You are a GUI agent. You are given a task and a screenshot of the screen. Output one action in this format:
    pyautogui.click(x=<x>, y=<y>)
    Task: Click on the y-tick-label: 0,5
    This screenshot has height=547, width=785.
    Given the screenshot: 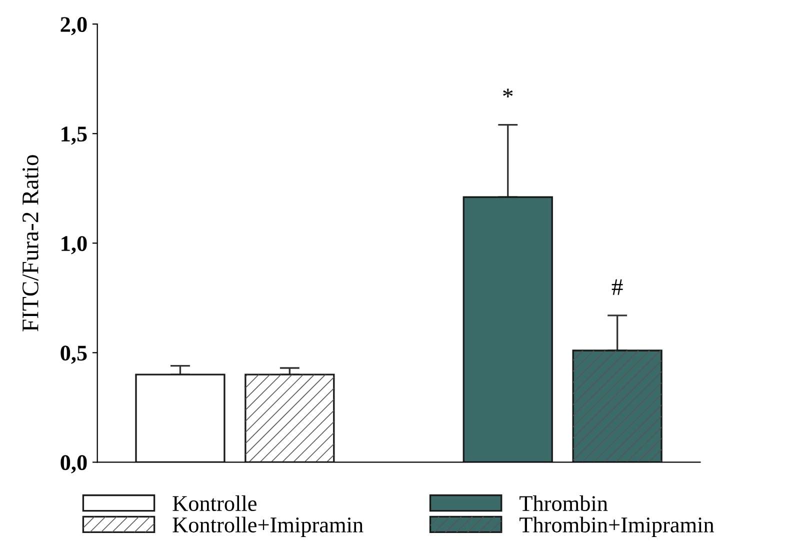 What is the action you would take?
    pyautogui.click(x=73, y=355)
    